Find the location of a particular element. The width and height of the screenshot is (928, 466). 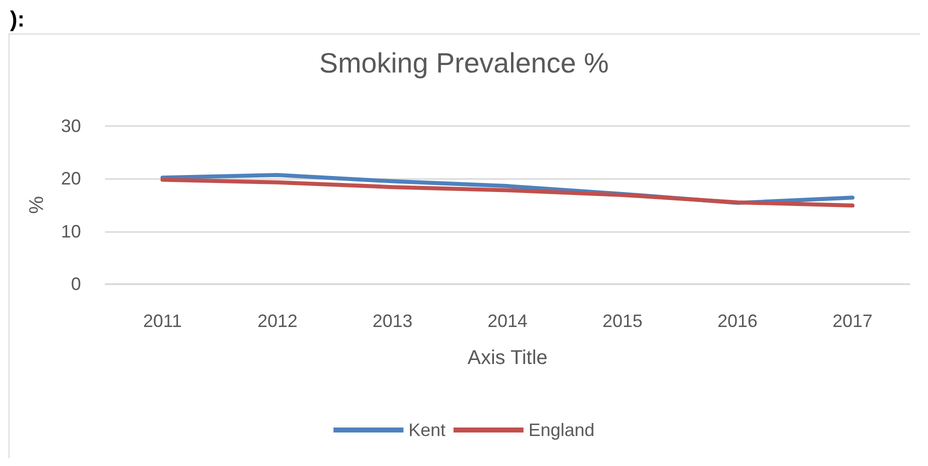

y-tick-label: 30 is located at coordinates (70, 126).